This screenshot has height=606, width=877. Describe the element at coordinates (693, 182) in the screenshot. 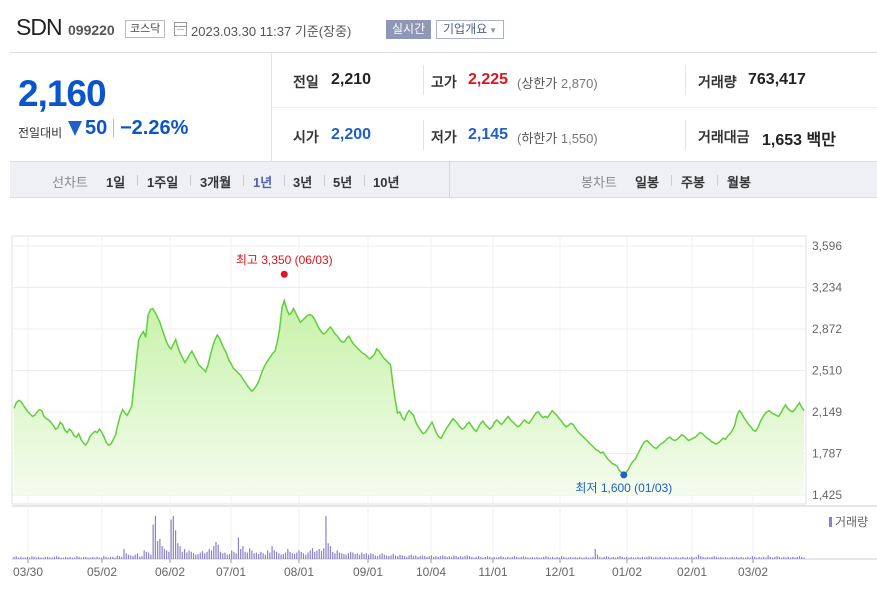

I see `tab-weekly: 주봉` at that location.